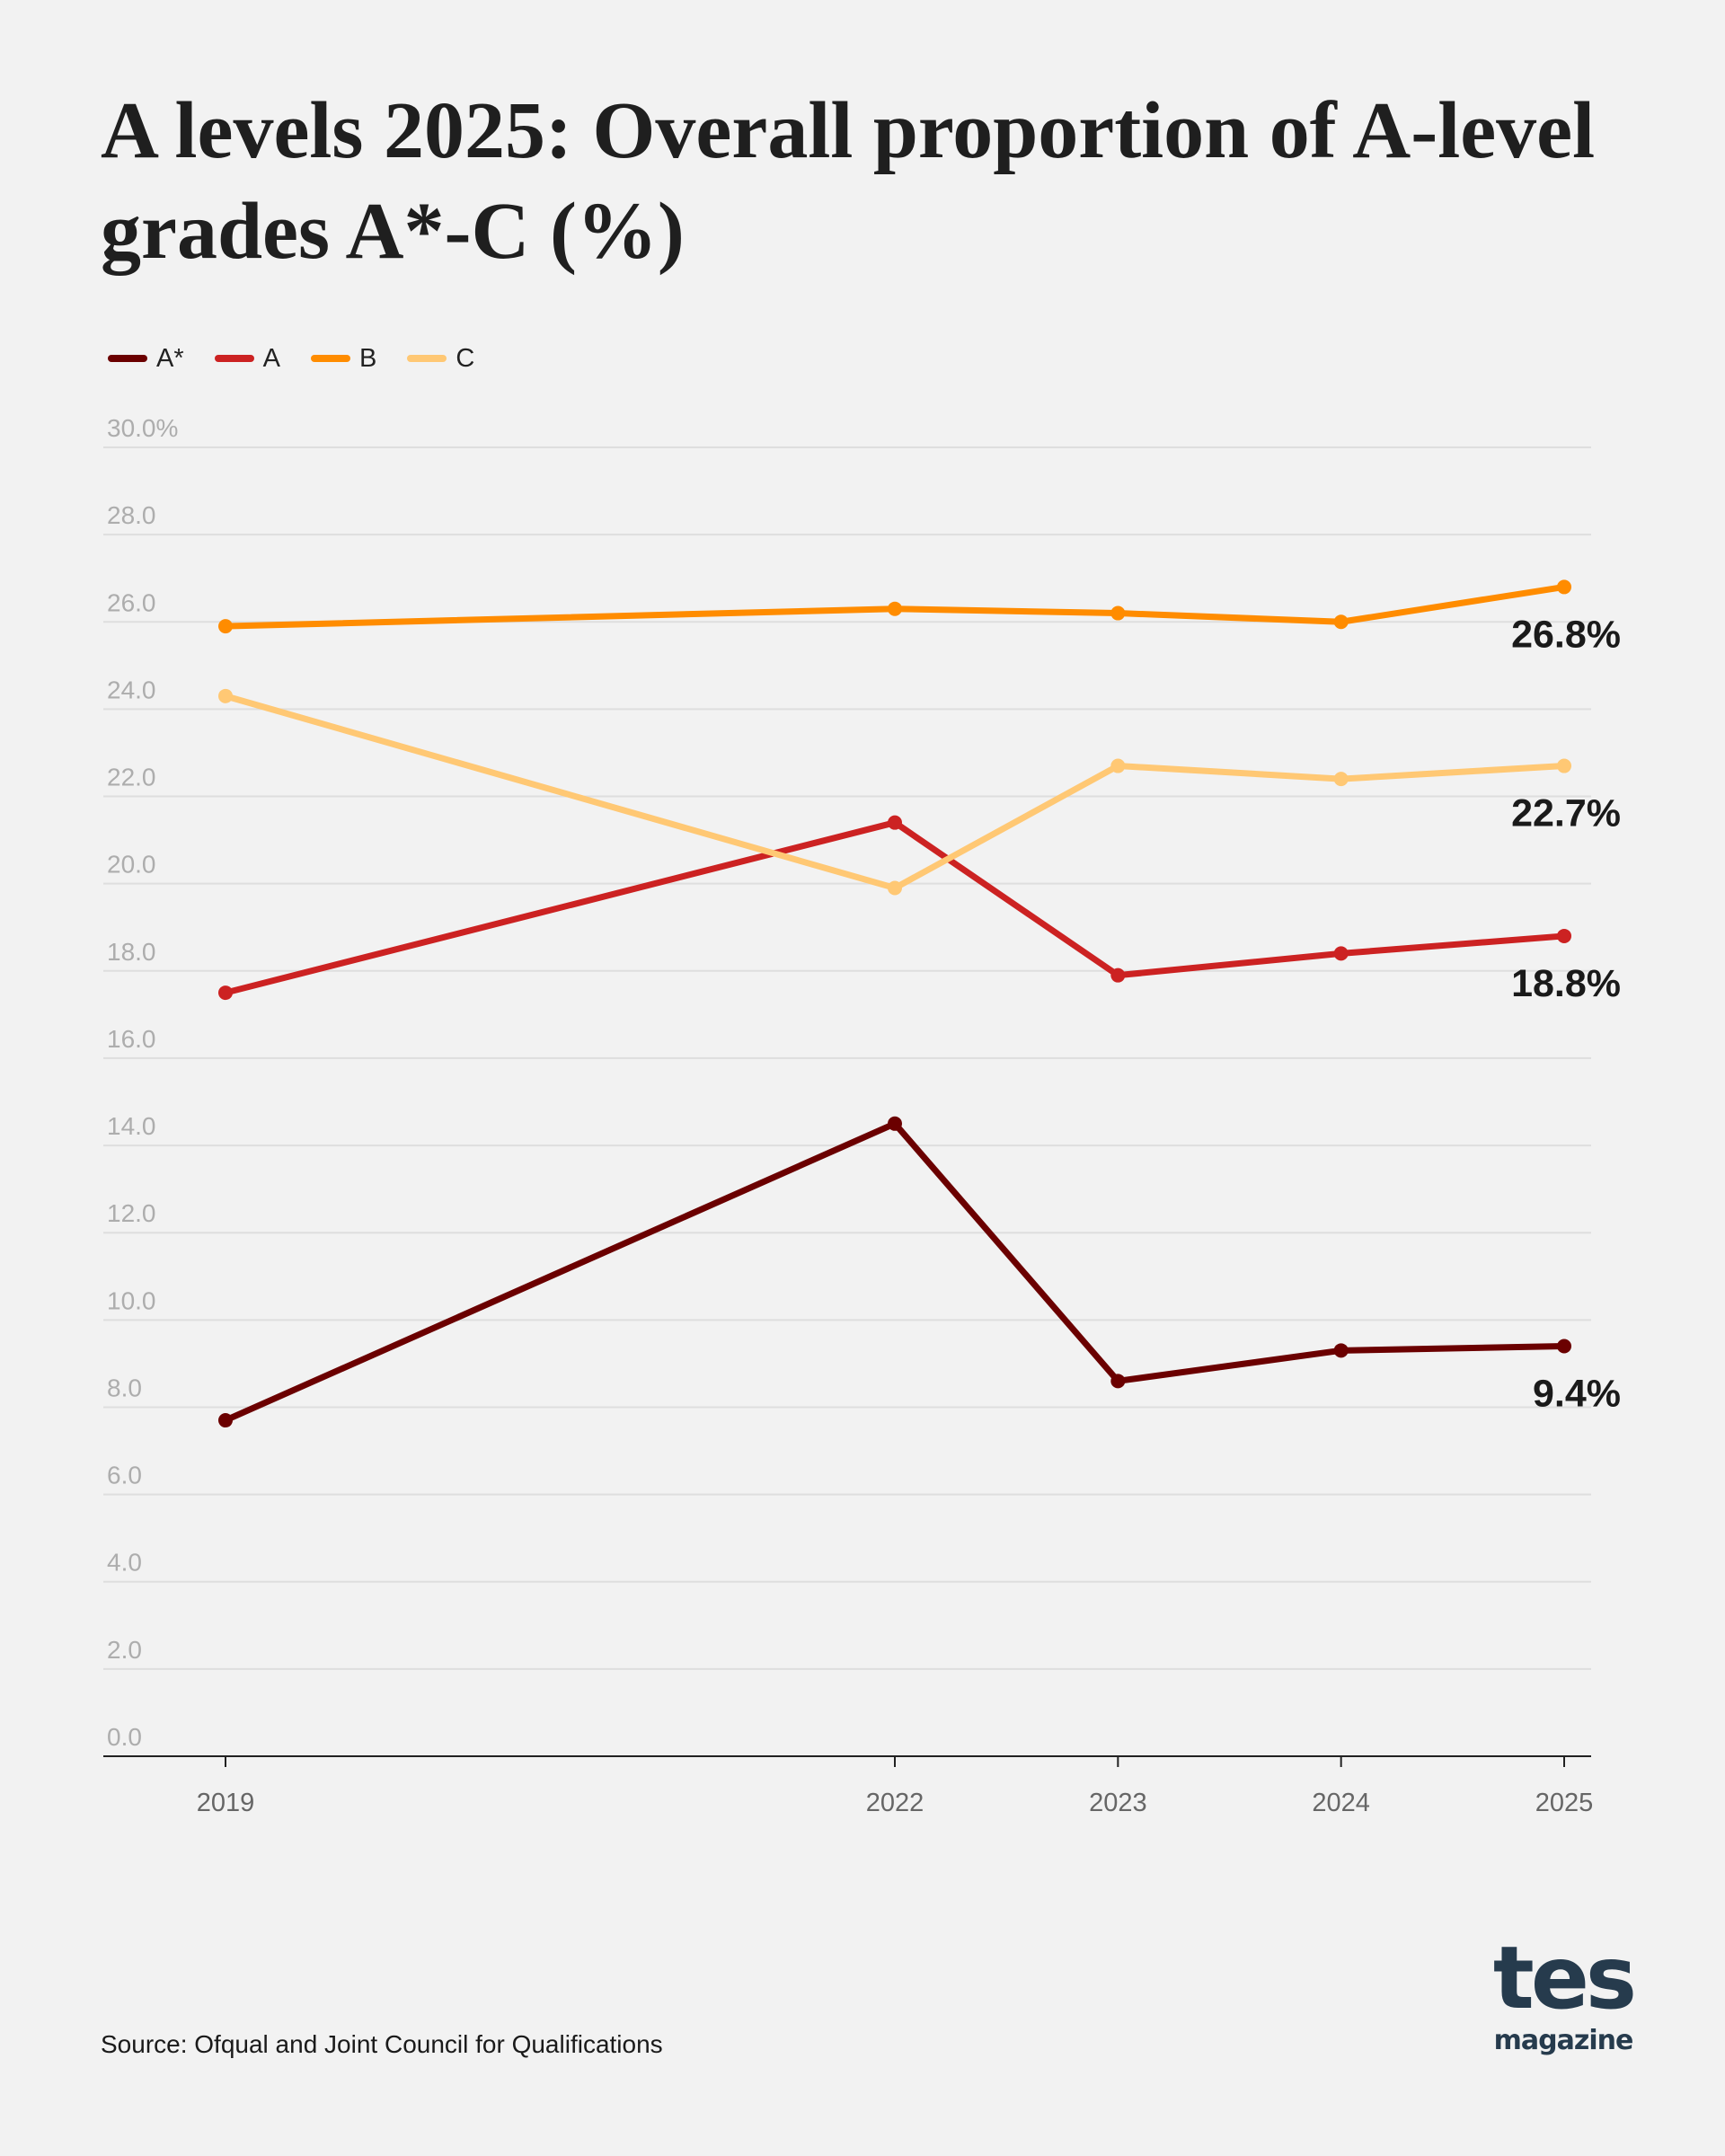  I want to click on y-tick-label: 18.0, so click(131, 952).